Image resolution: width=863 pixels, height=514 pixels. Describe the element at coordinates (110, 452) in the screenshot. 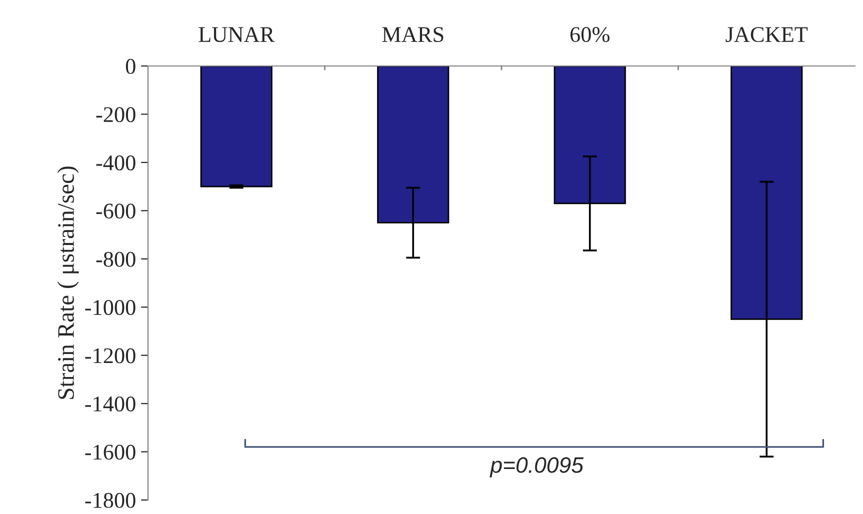

I see `y-tick-label: -1600` at that location.